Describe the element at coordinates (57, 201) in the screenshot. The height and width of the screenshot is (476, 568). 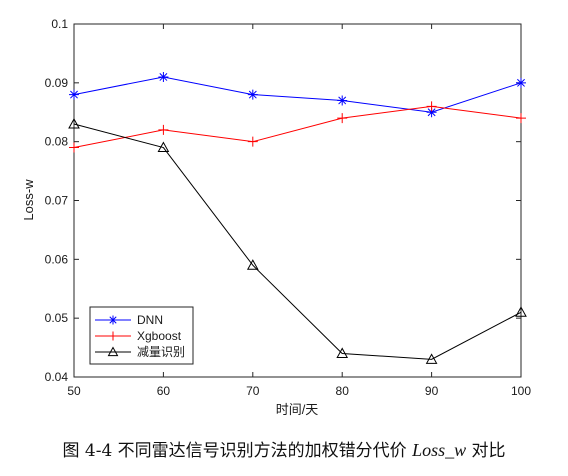
I see `y-tick-label: 0.07` at that location.